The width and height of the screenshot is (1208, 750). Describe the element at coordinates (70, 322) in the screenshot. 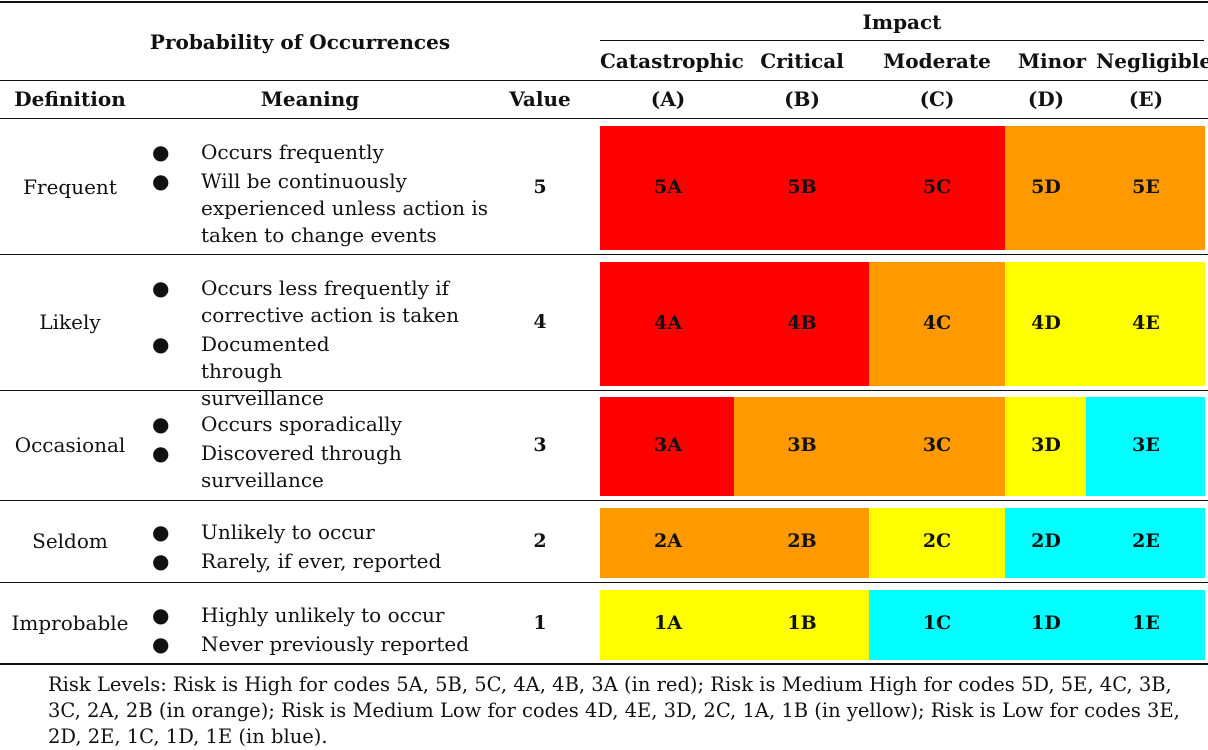

I see `row-definition-likely: Likely` at that location.